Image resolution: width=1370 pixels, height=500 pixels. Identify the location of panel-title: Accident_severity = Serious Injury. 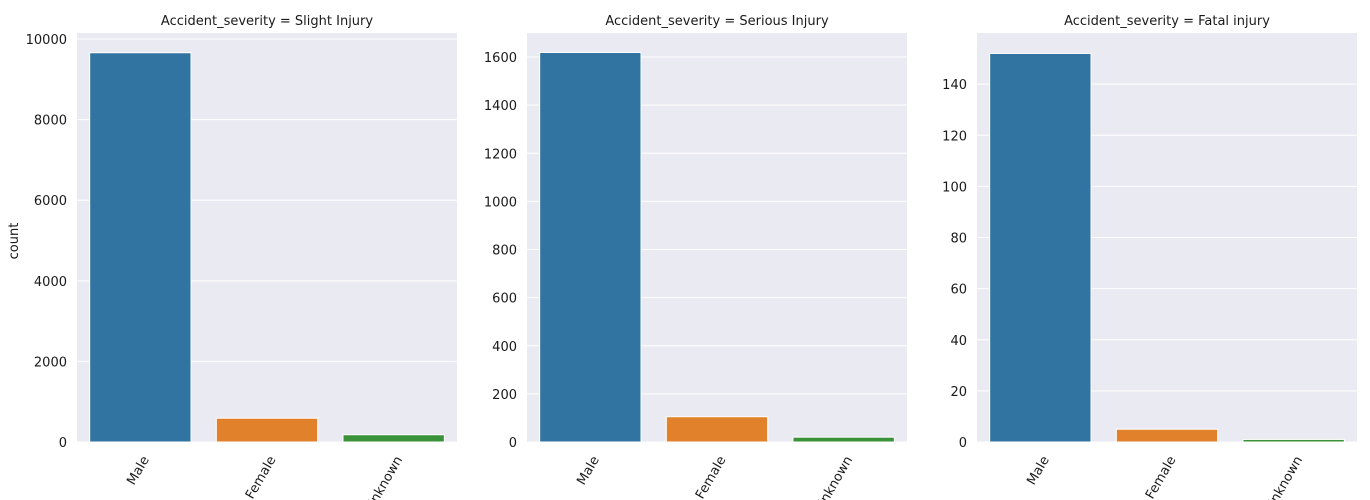
(717, 21).